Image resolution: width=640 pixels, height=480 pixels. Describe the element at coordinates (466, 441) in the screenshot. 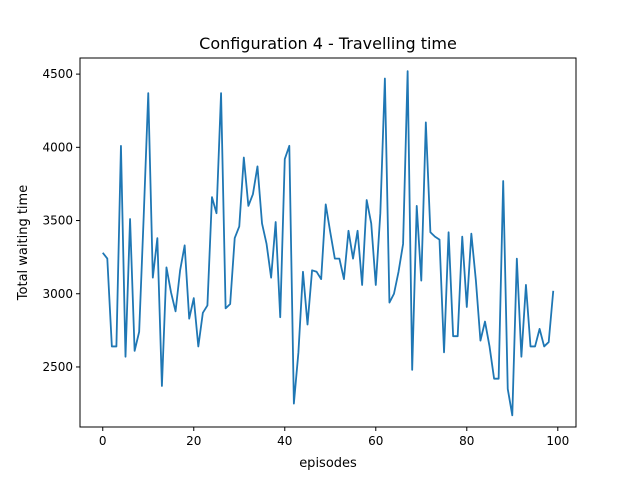

I see `x-tick-label: 80` at that location.